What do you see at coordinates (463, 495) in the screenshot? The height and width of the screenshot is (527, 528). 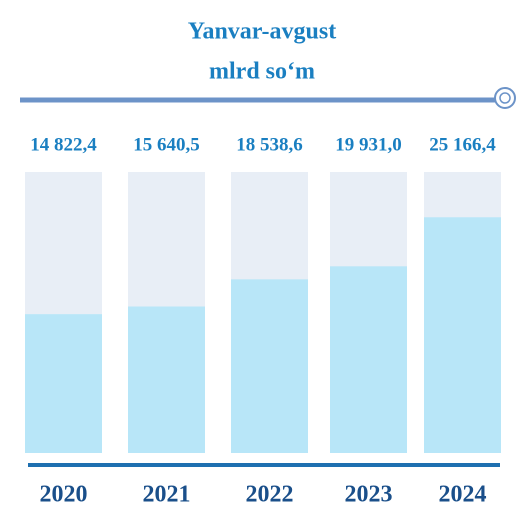 I see `x-tick-label: 2024` at bounding box center [463, 495].